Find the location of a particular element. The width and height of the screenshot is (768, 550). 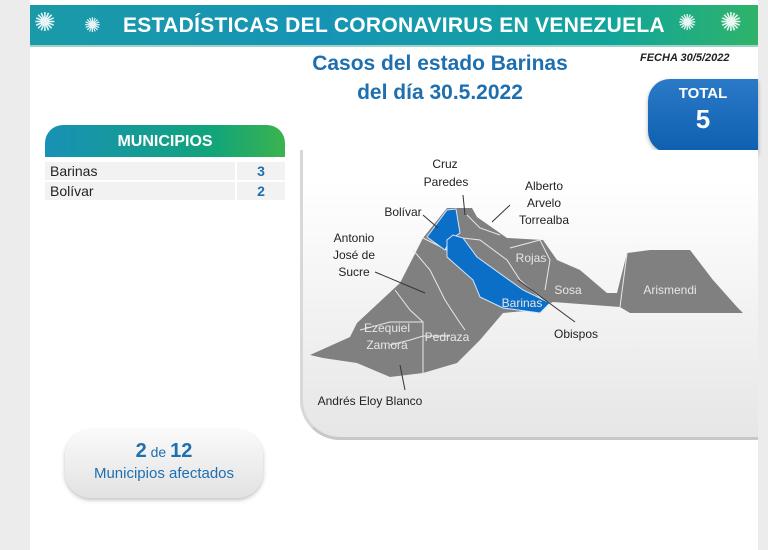

date-label: FECHA 30/5/2022 is located at coordinates (685, 58).